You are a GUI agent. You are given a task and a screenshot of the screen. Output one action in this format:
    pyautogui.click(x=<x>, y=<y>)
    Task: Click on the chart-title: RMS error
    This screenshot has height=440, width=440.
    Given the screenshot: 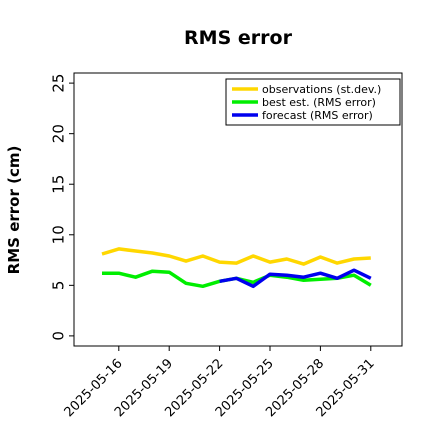 What is the action you would take?
    pyautogui.click(x=238, y=38)
    